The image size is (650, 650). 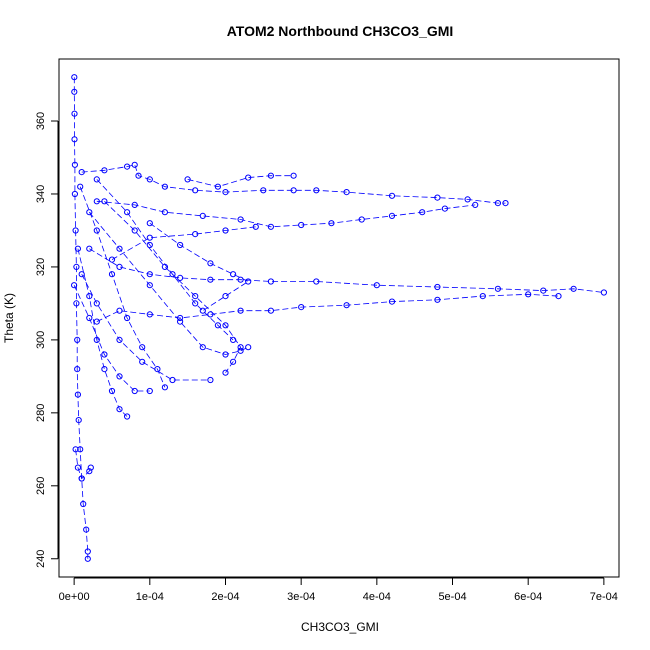 I want to click on y-tick-label: 320, so click(x=41, y=267).